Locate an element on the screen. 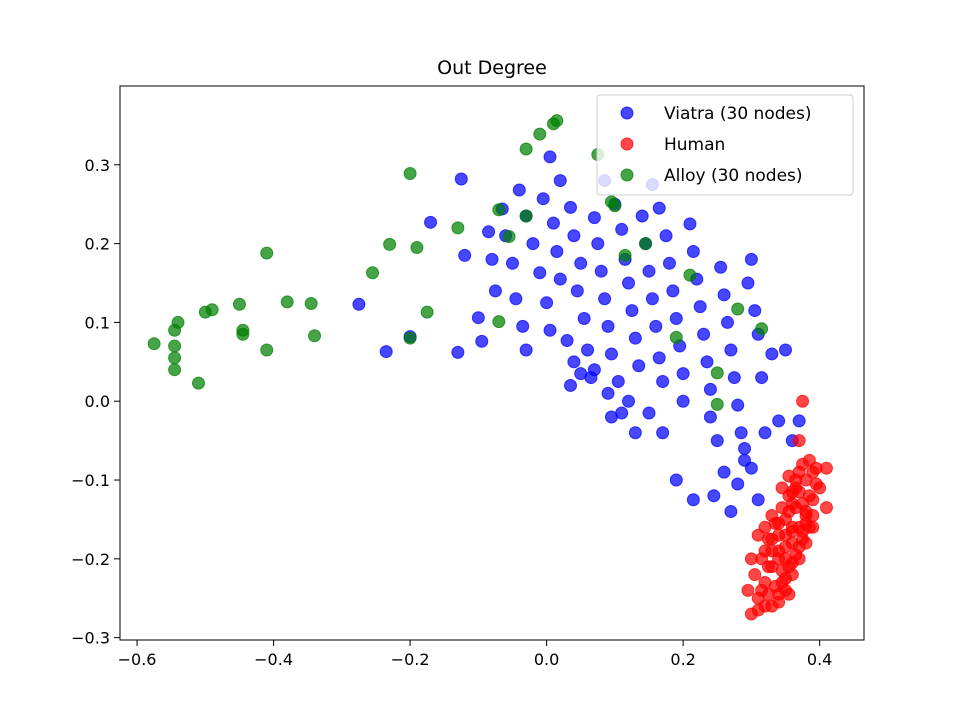 This screenshot has width=960, height=720. legend: Viatra (30 nodes) Human Alloy (30 nodes) is located at coordinates (725, 145).